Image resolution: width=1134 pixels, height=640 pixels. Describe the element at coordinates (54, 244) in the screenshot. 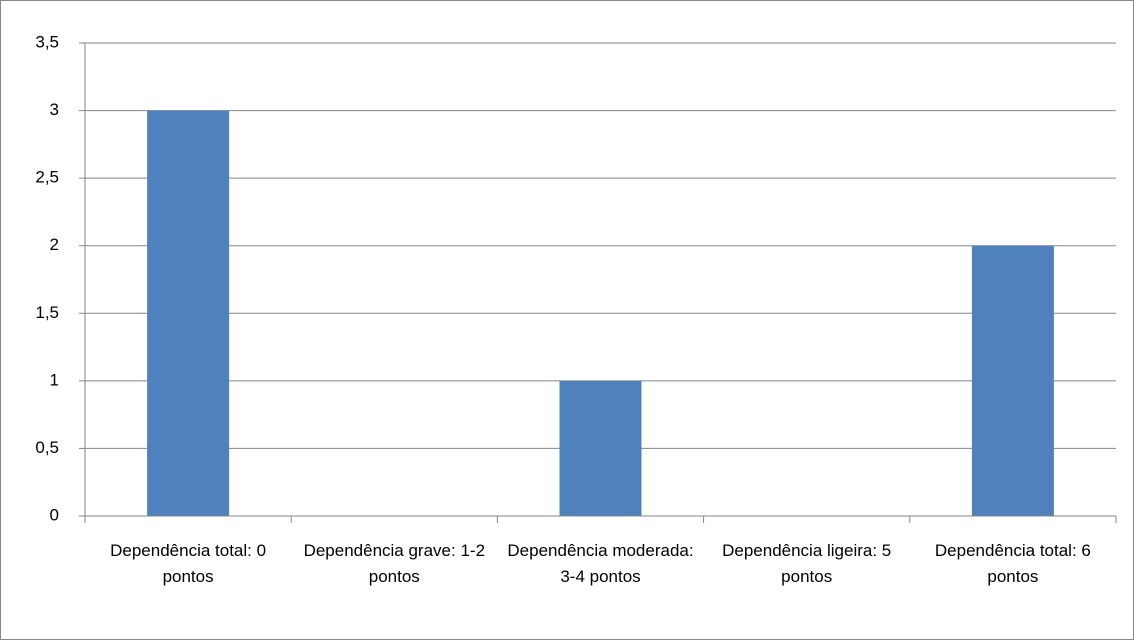

I see `y-tick-label: 2` at that location.